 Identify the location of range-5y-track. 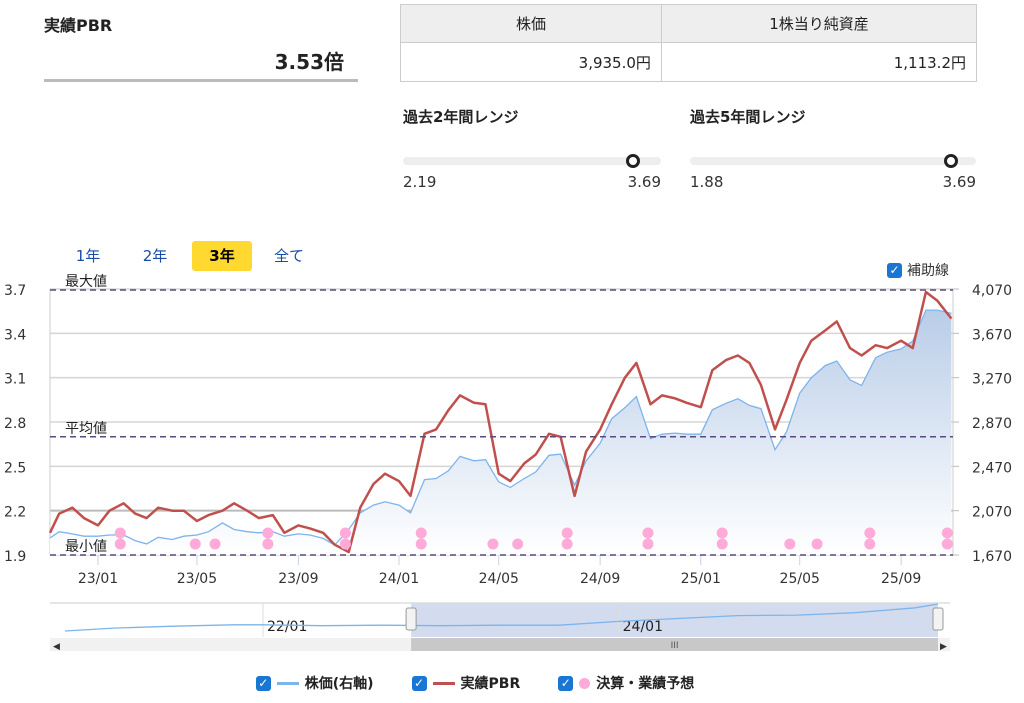
(833, 161).